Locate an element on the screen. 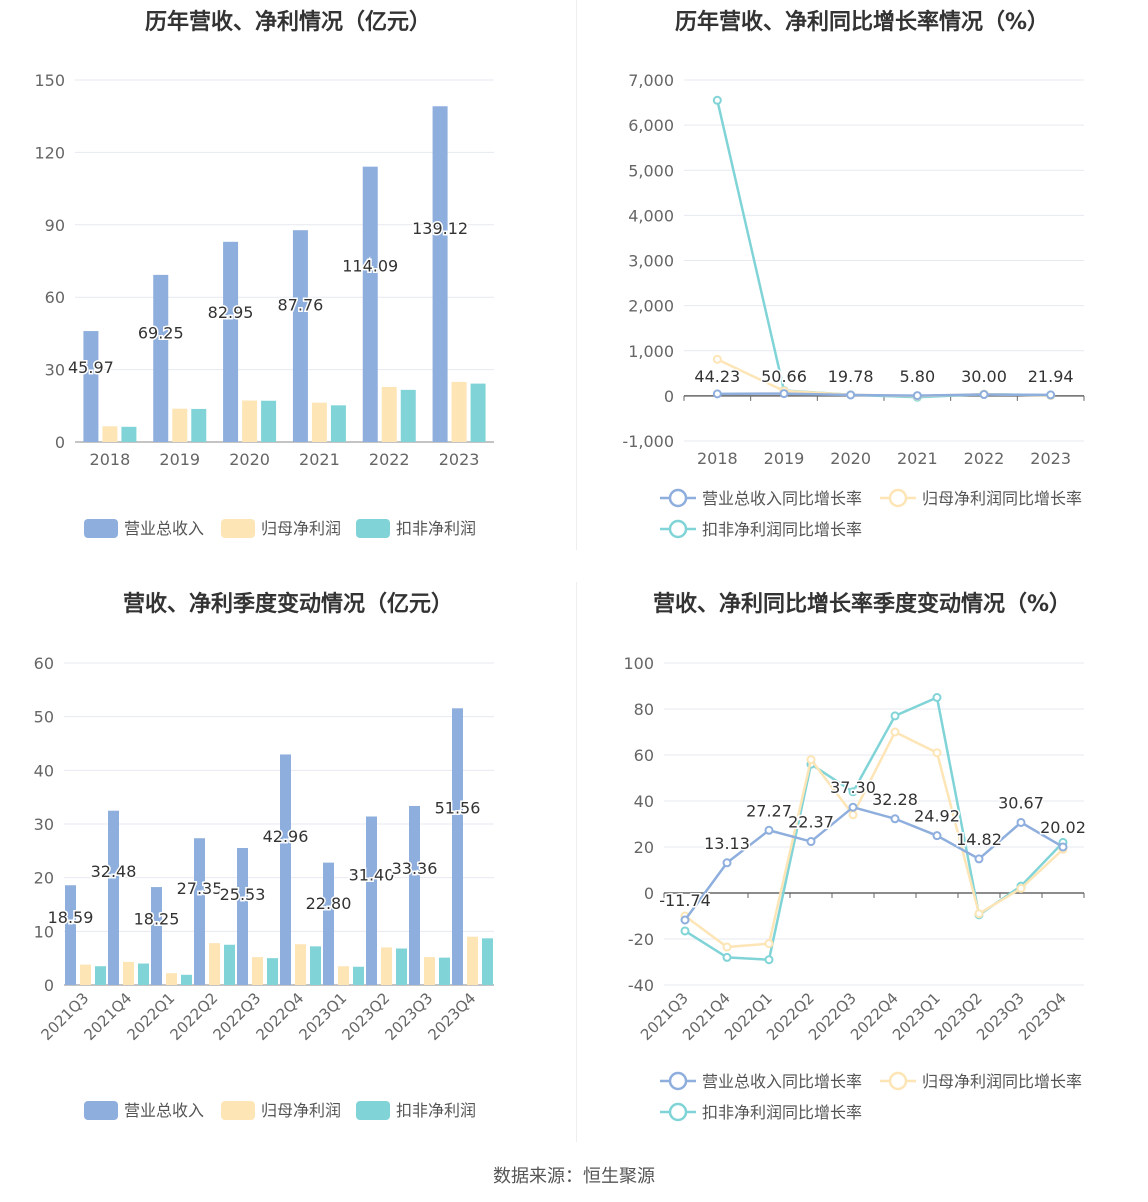 The height and width of the screenshot is (1202, 1148). legend-label: 归母净利润同比增长率 is located at coordinates (1002, 1081).